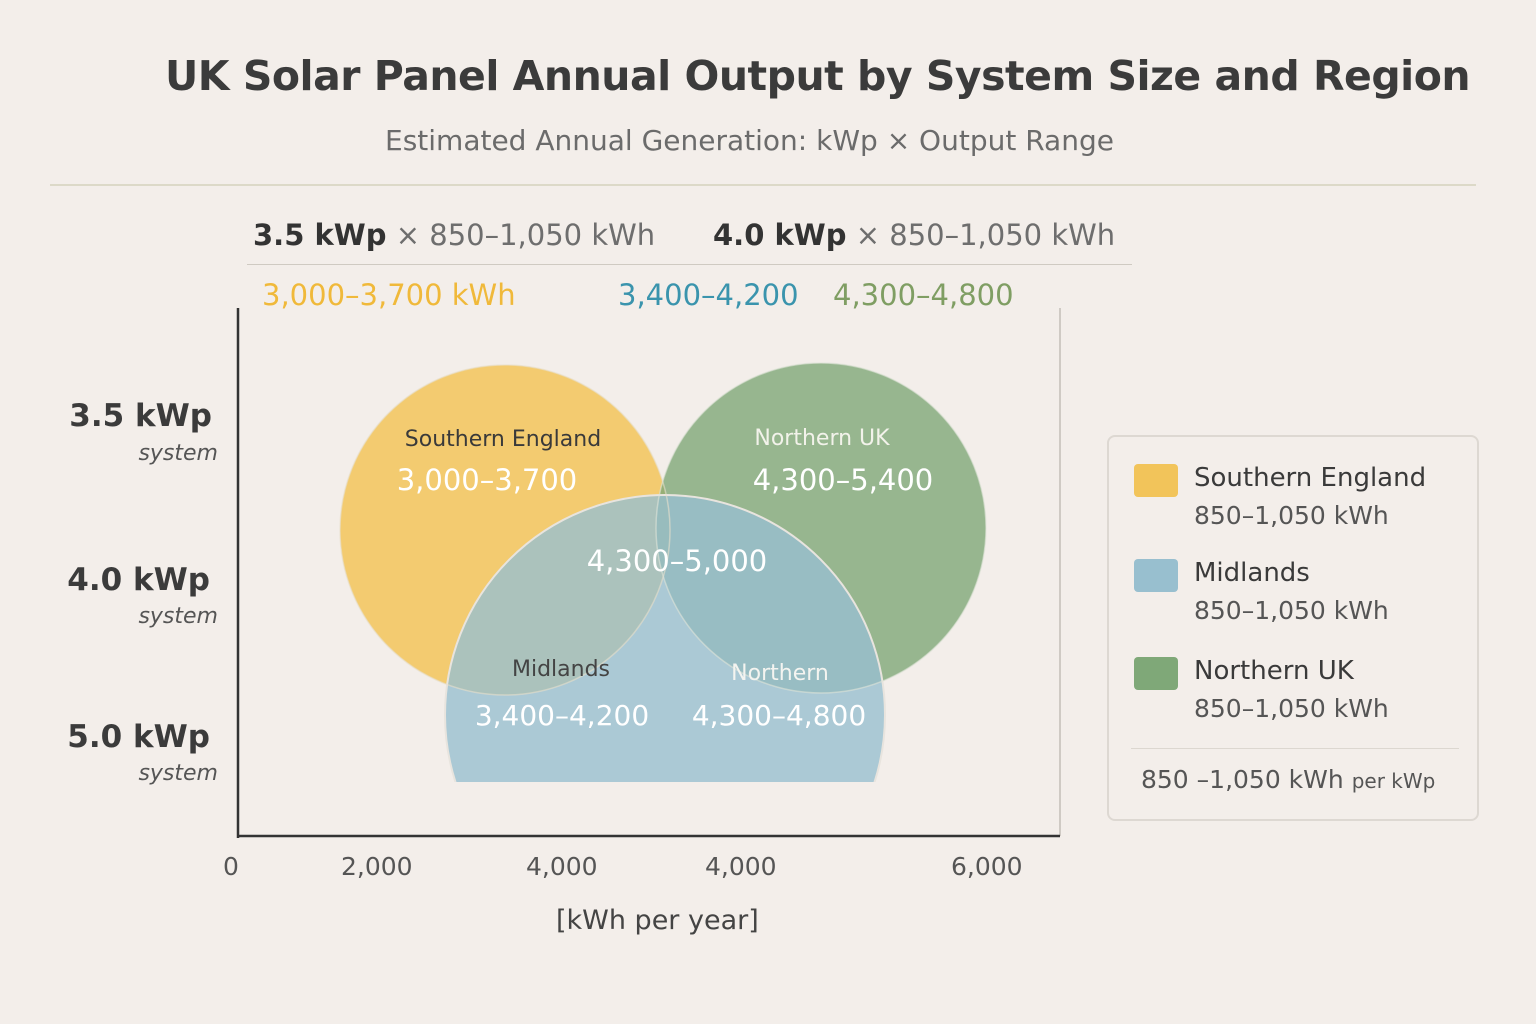 This screenshot has height=1024, width=1536. I want to click on range-northern: 4,300–4,800, so click(923, 295).